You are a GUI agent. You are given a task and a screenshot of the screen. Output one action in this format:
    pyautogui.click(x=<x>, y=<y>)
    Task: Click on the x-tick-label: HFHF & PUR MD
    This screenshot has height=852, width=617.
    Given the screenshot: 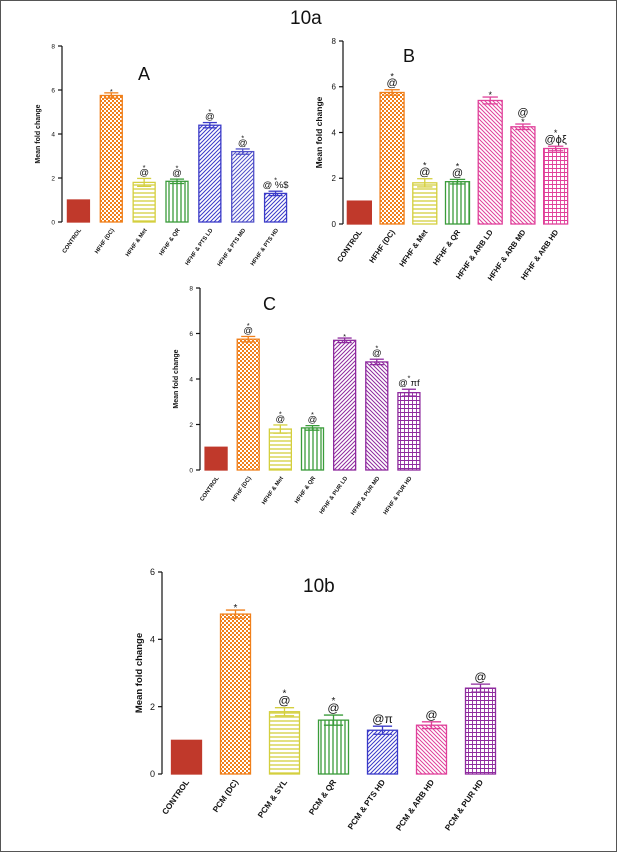 What is the action you would take?
    pyautogui.click(x=365, y=496)
    